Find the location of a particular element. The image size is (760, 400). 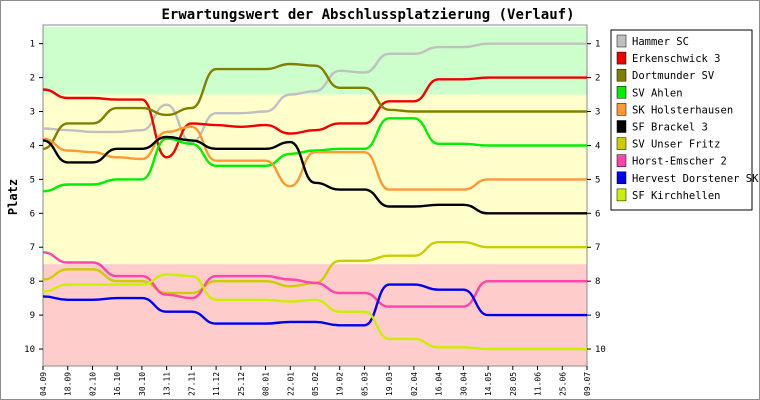

x-tick-label: 02.10 is located at coordinates (92, 384).